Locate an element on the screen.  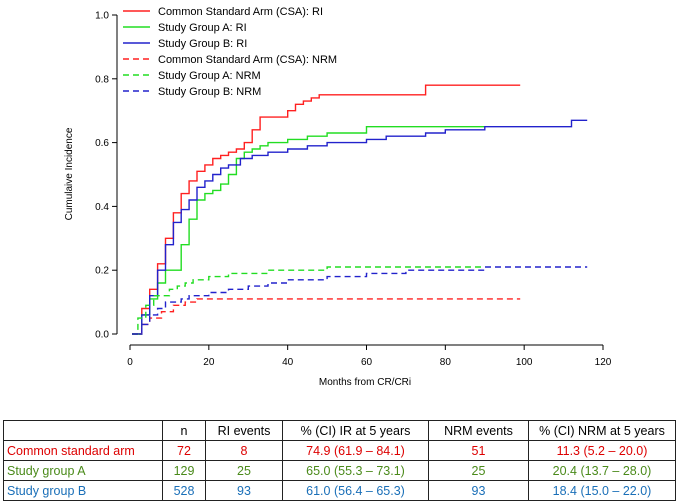
x-tick-label: 100 is located at coordinates (524, 362).